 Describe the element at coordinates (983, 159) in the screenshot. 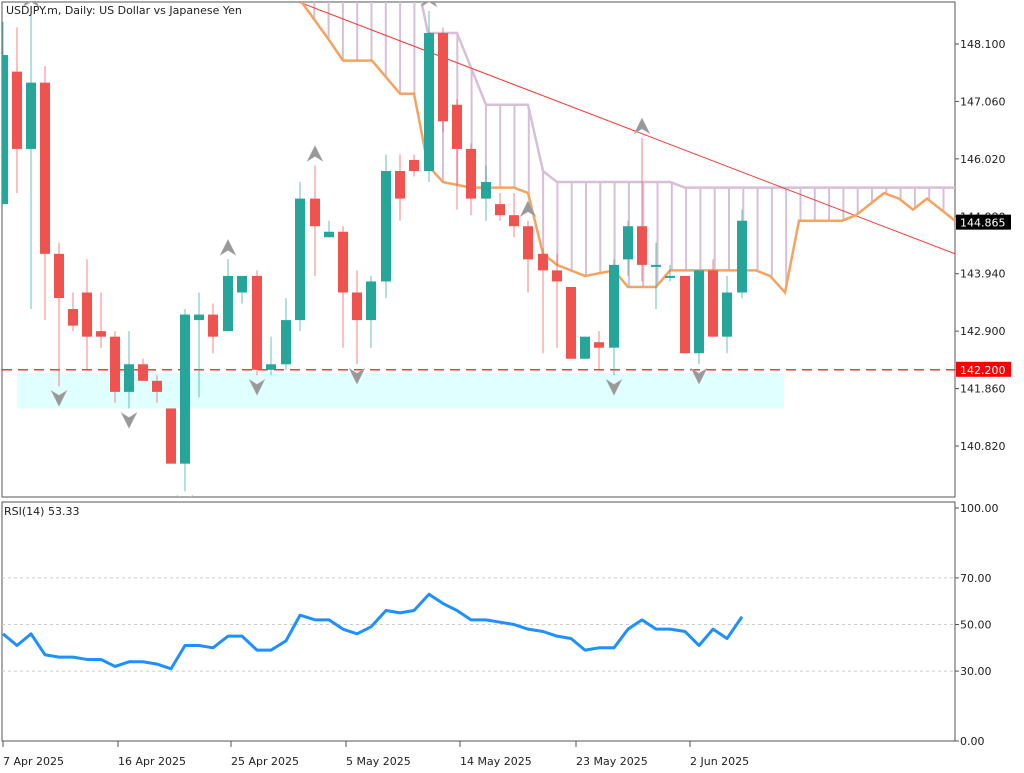

I see `price-tick-label: 146.020` at that location.